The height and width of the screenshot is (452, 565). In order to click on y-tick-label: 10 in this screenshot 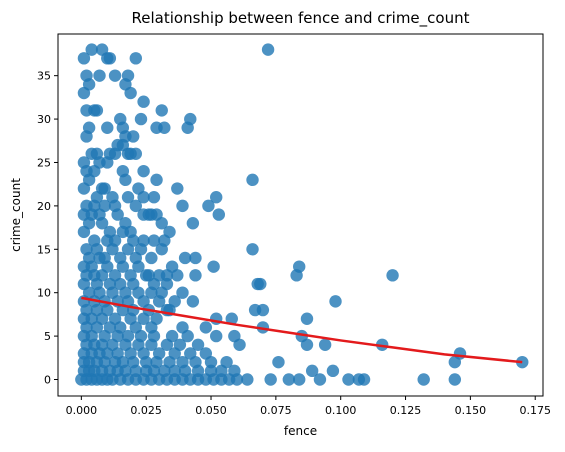, I will do `click(44, 293)`.